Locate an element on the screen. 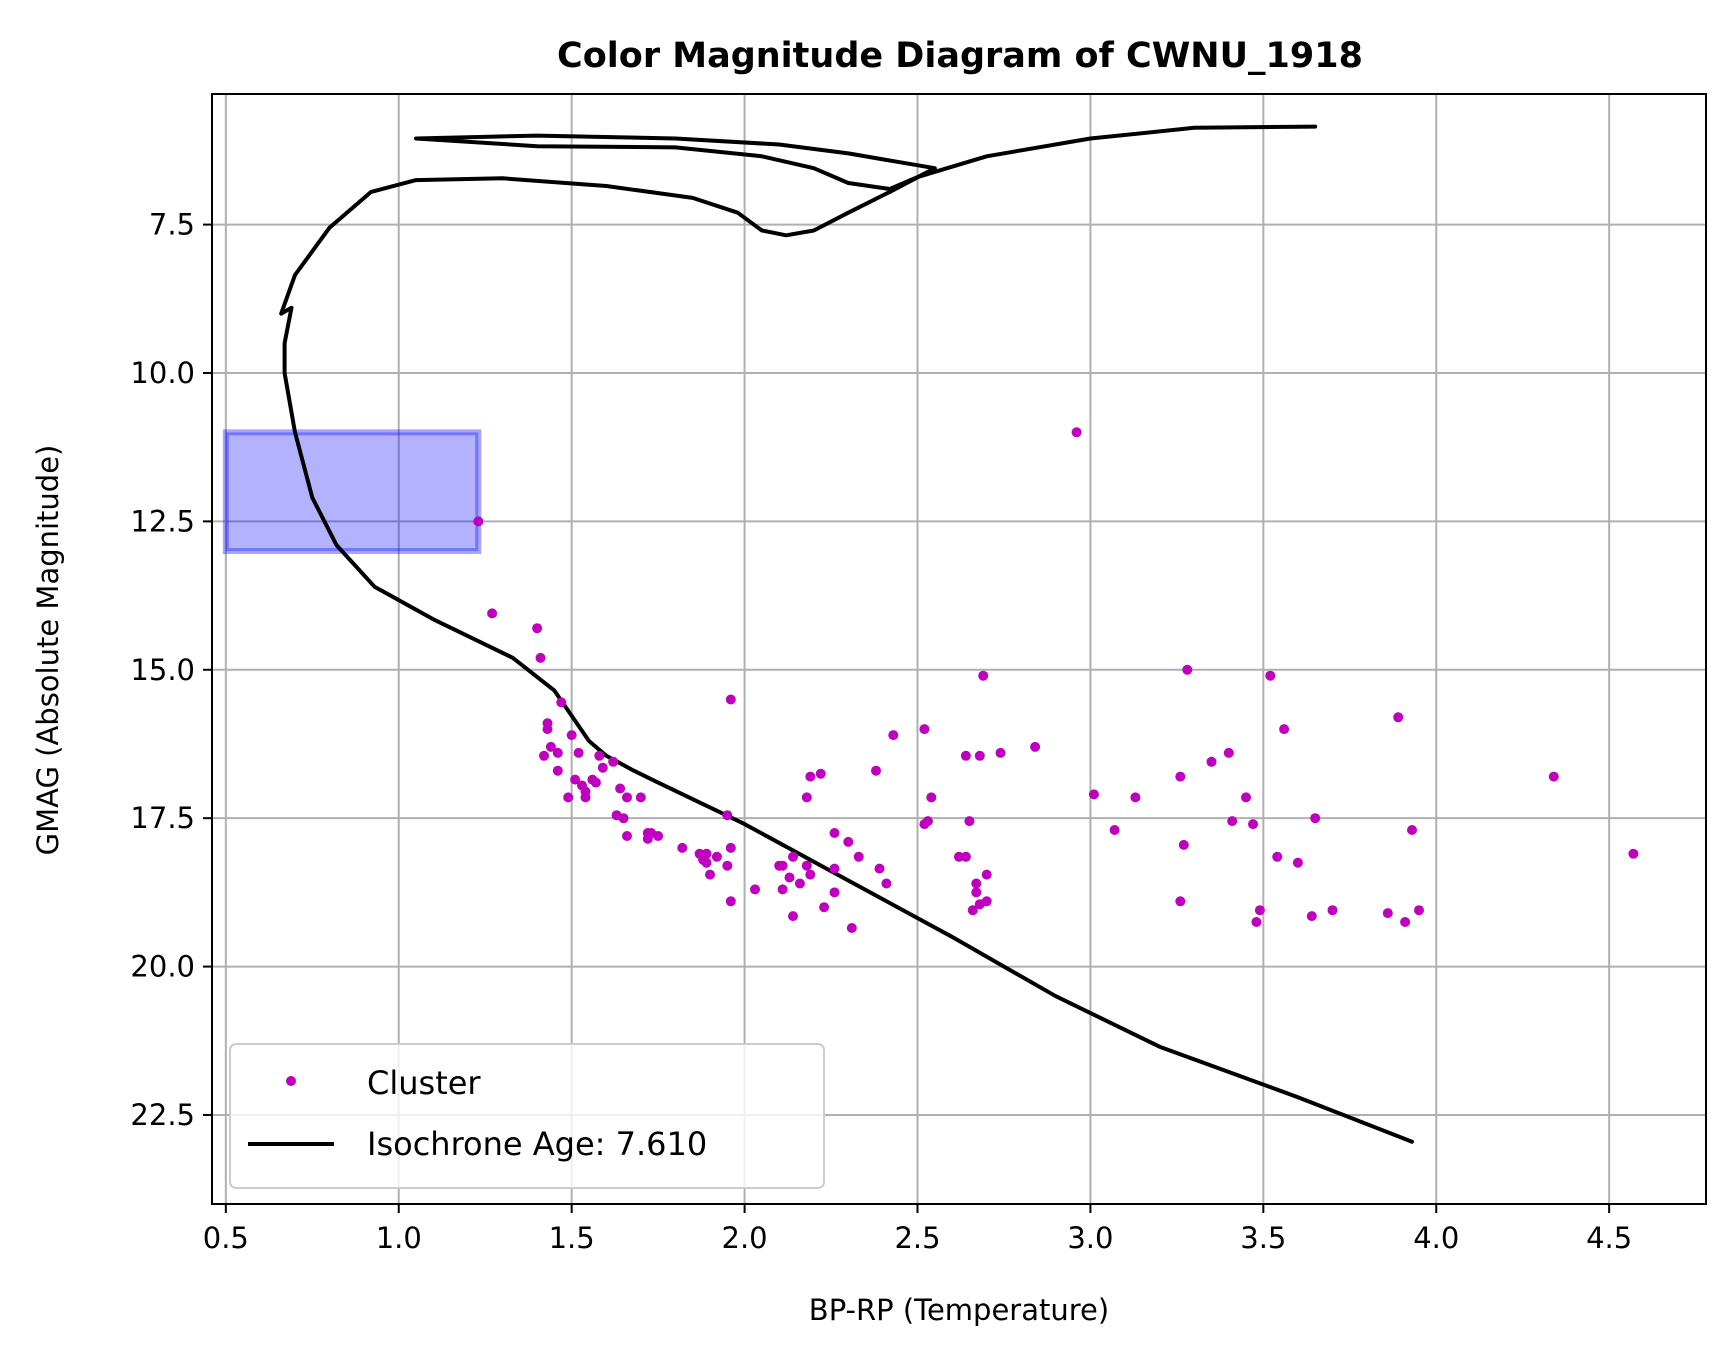  y-tick-label: 22.5 is located at coordinates (162, 1115).